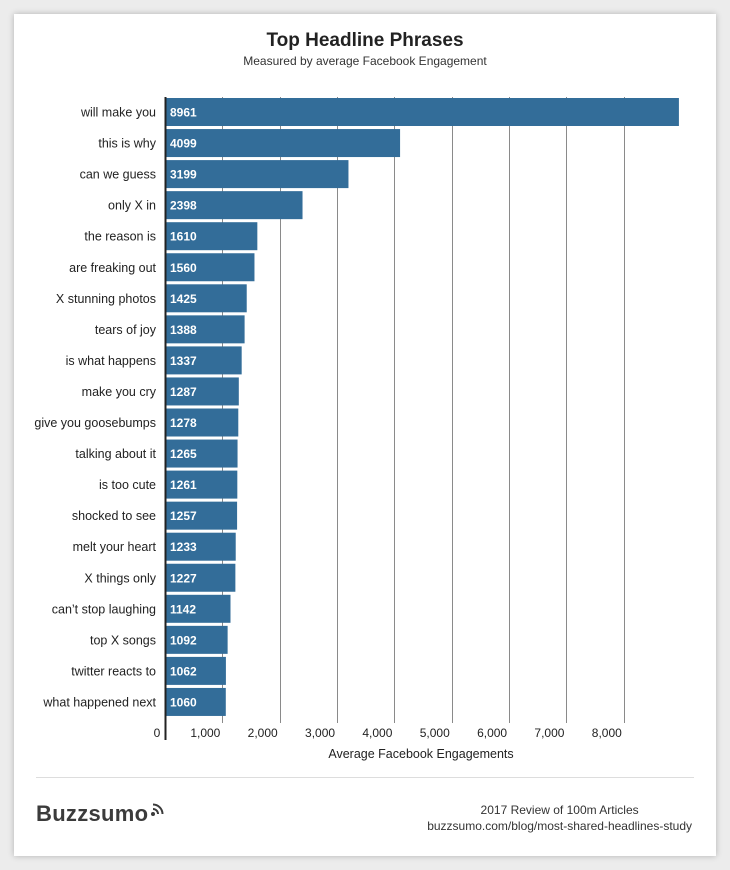 The image size is (730, 870). Describe the element at coordinates (183, 144) in the screenshot. I see `data-label: 4099` at that location.